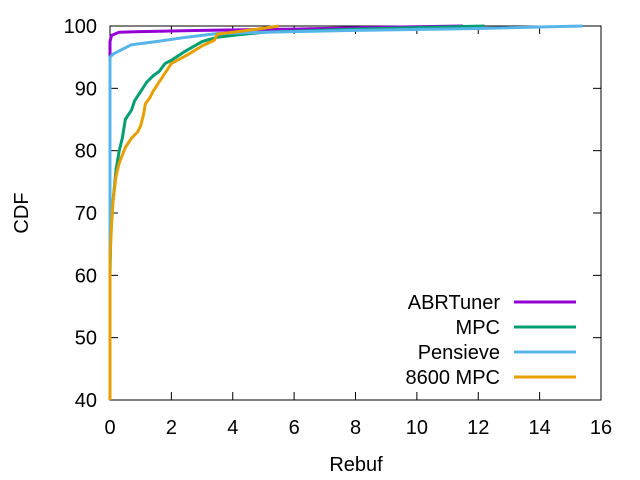 This screenshot has height=480, width=640. What do you see at coordinates (355, 428) in the screenshot?
I see `x-tick-label: 8` at bounding box center [355, 428].